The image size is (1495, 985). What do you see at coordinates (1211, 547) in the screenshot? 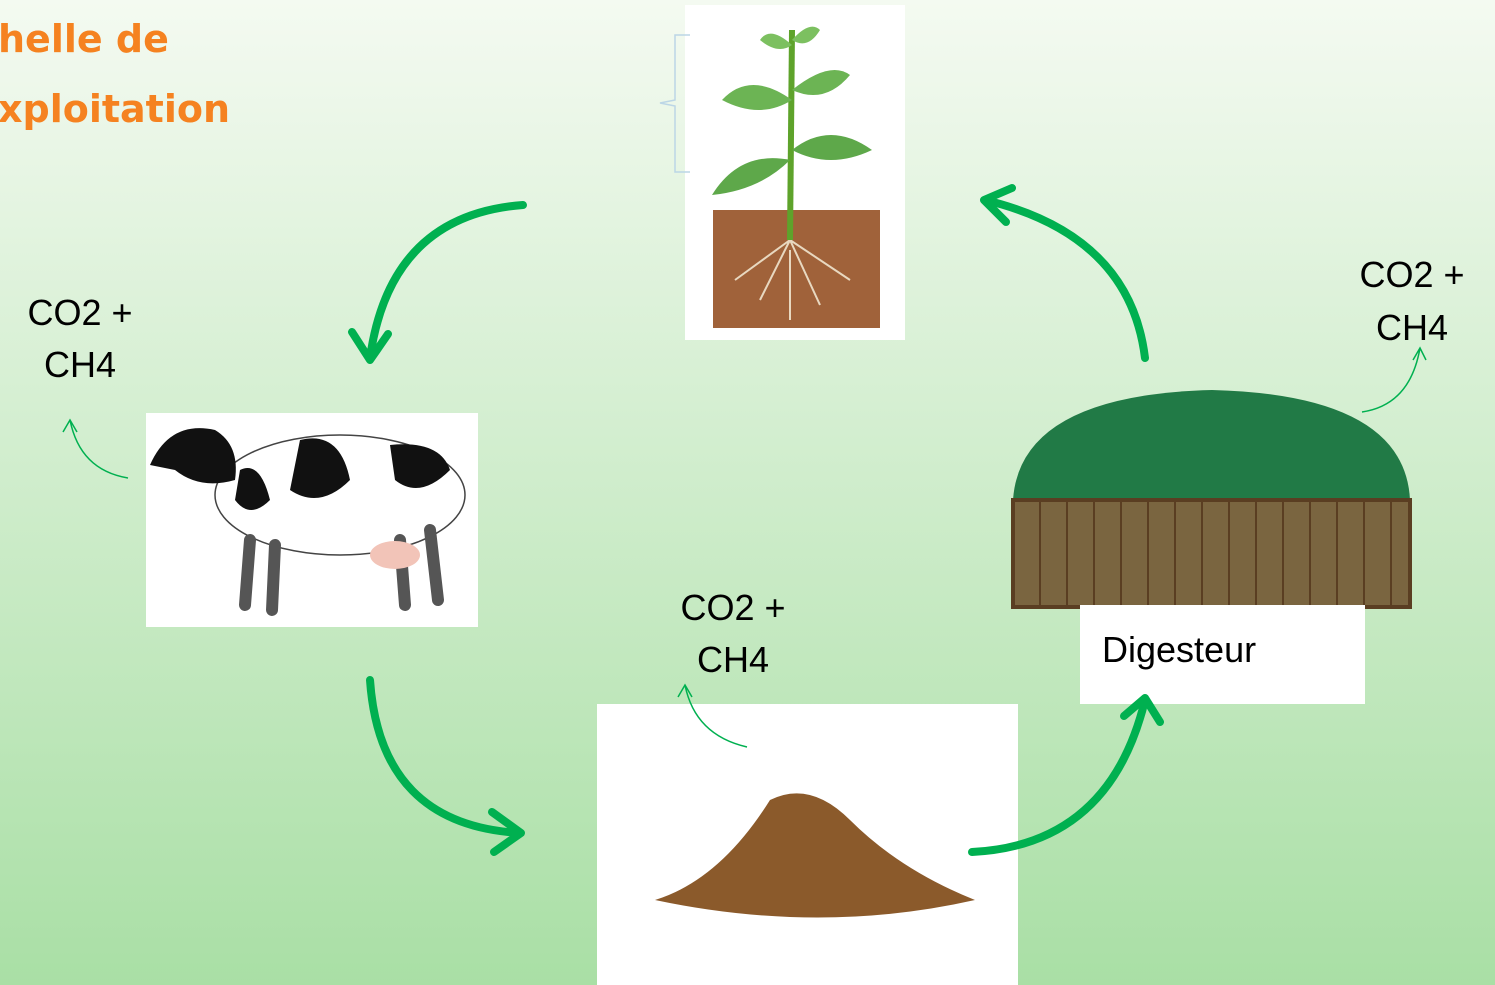
I see `digester` at bounding box center [1211, 547].